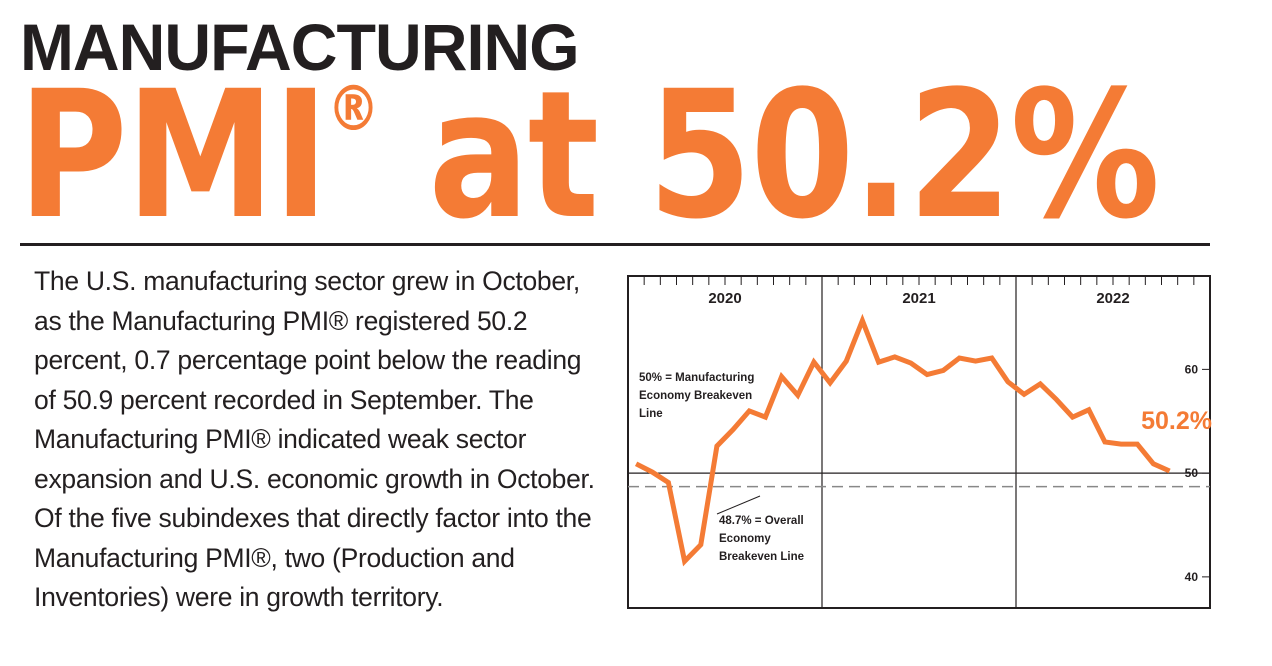 This screenshot has width=1272, height=666. Describe the element at coordinates (1176, 421) in the screenshot. I see `last-value-label: 50.2%` at that location.